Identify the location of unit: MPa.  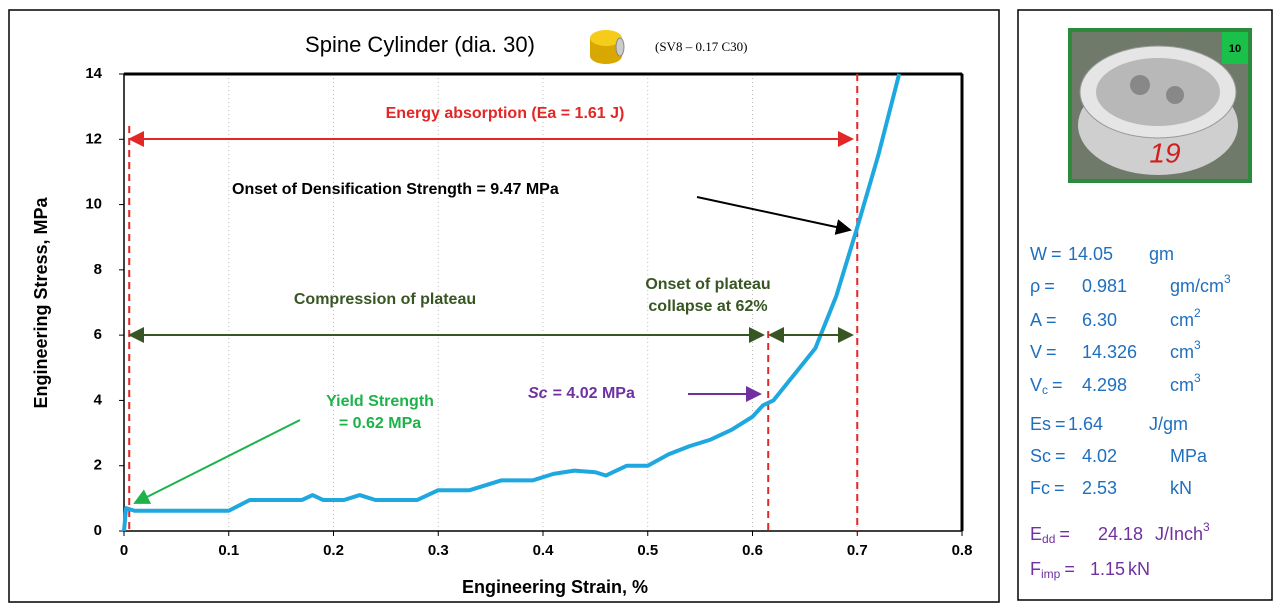
(1189, 456).